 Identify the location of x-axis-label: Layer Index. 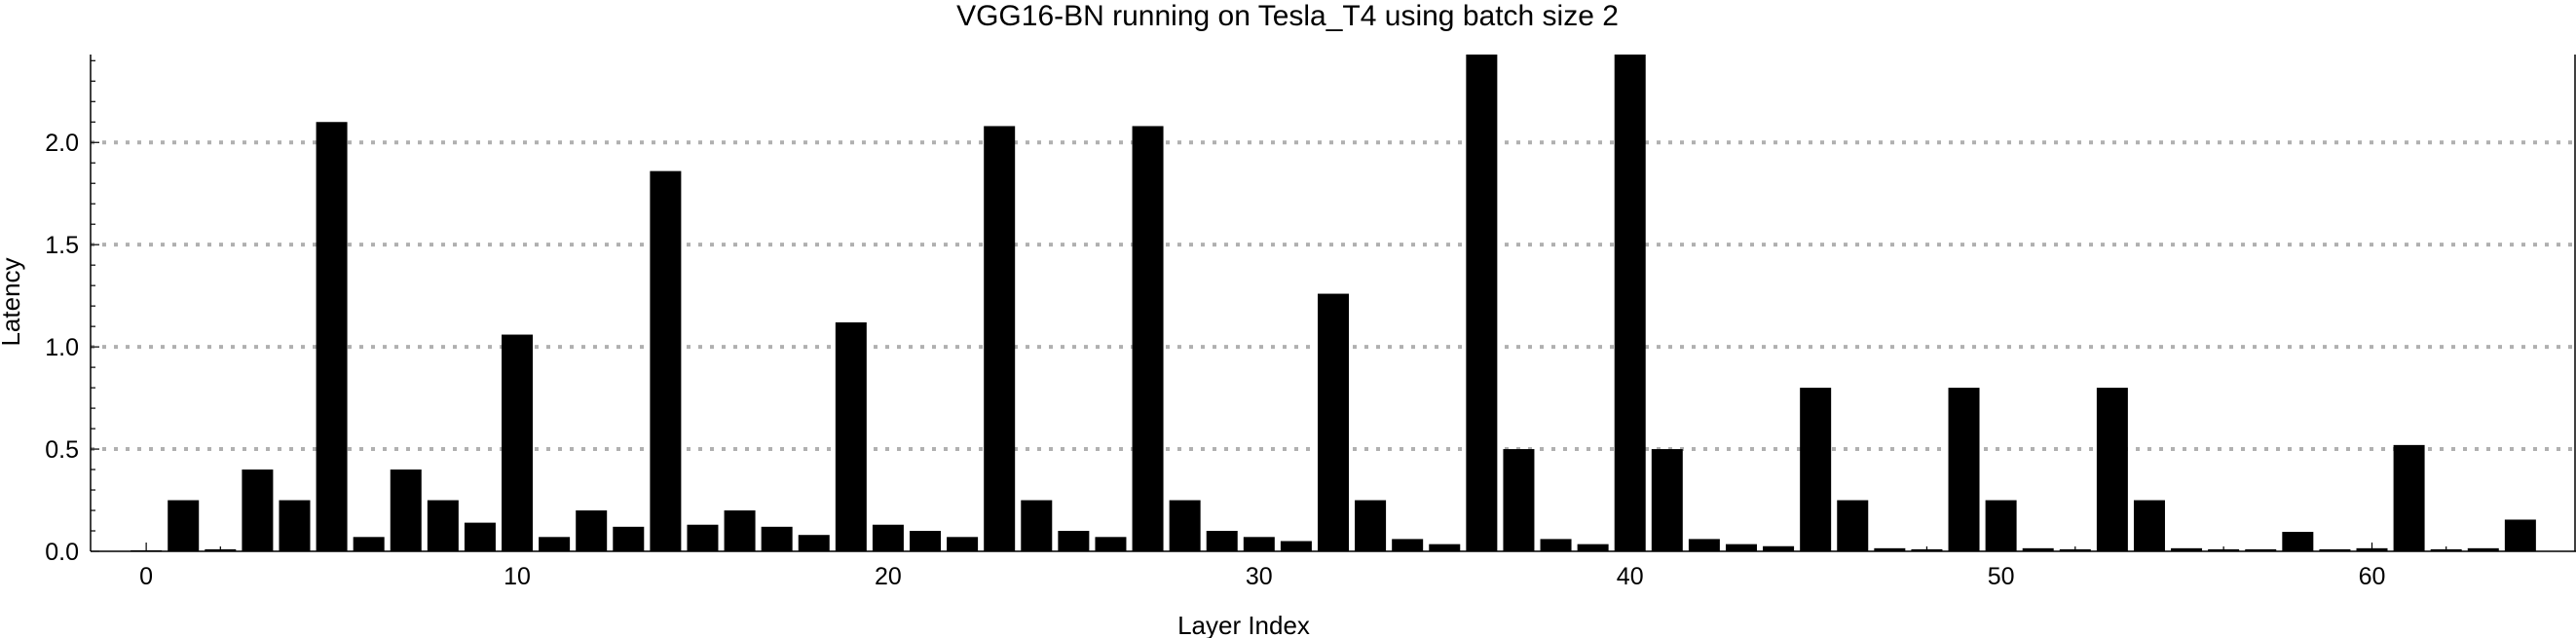
(1243, 625).